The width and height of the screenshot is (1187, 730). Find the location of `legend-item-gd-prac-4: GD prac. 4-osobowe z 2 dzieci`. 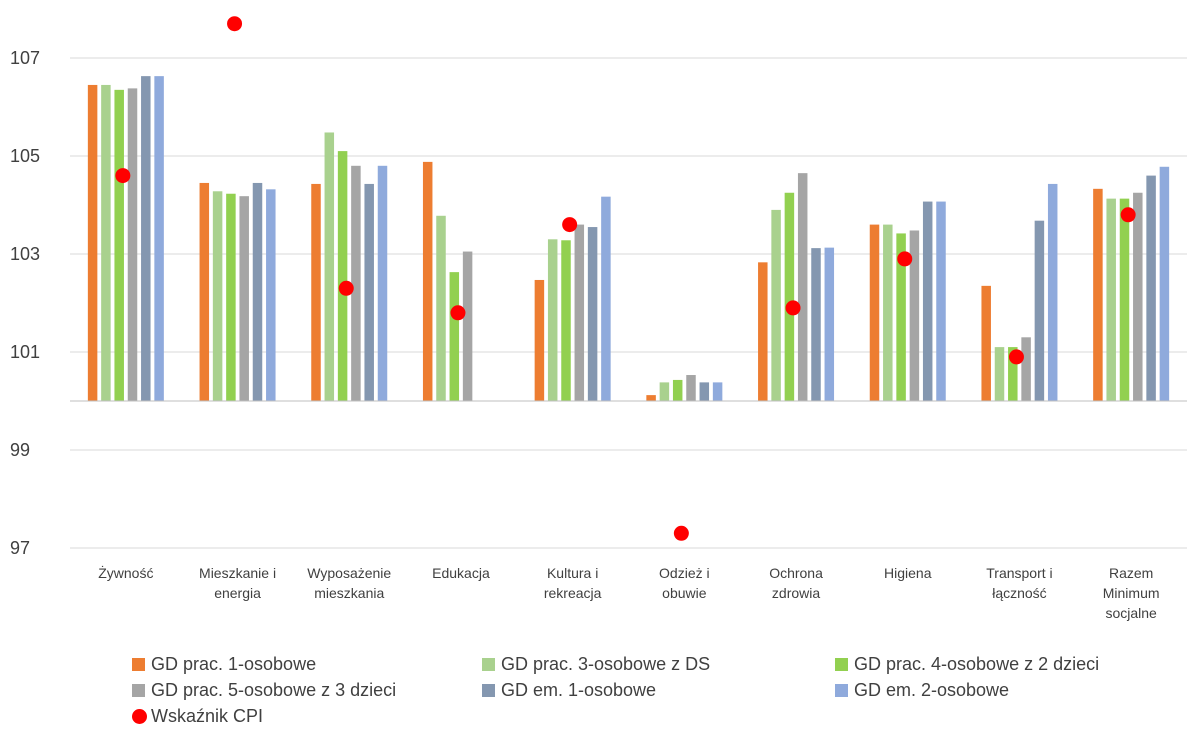

legend-item-gd-prac-4: GD prac. 4-osobowe z 2 dzieci is located at coordinates (967, 664).